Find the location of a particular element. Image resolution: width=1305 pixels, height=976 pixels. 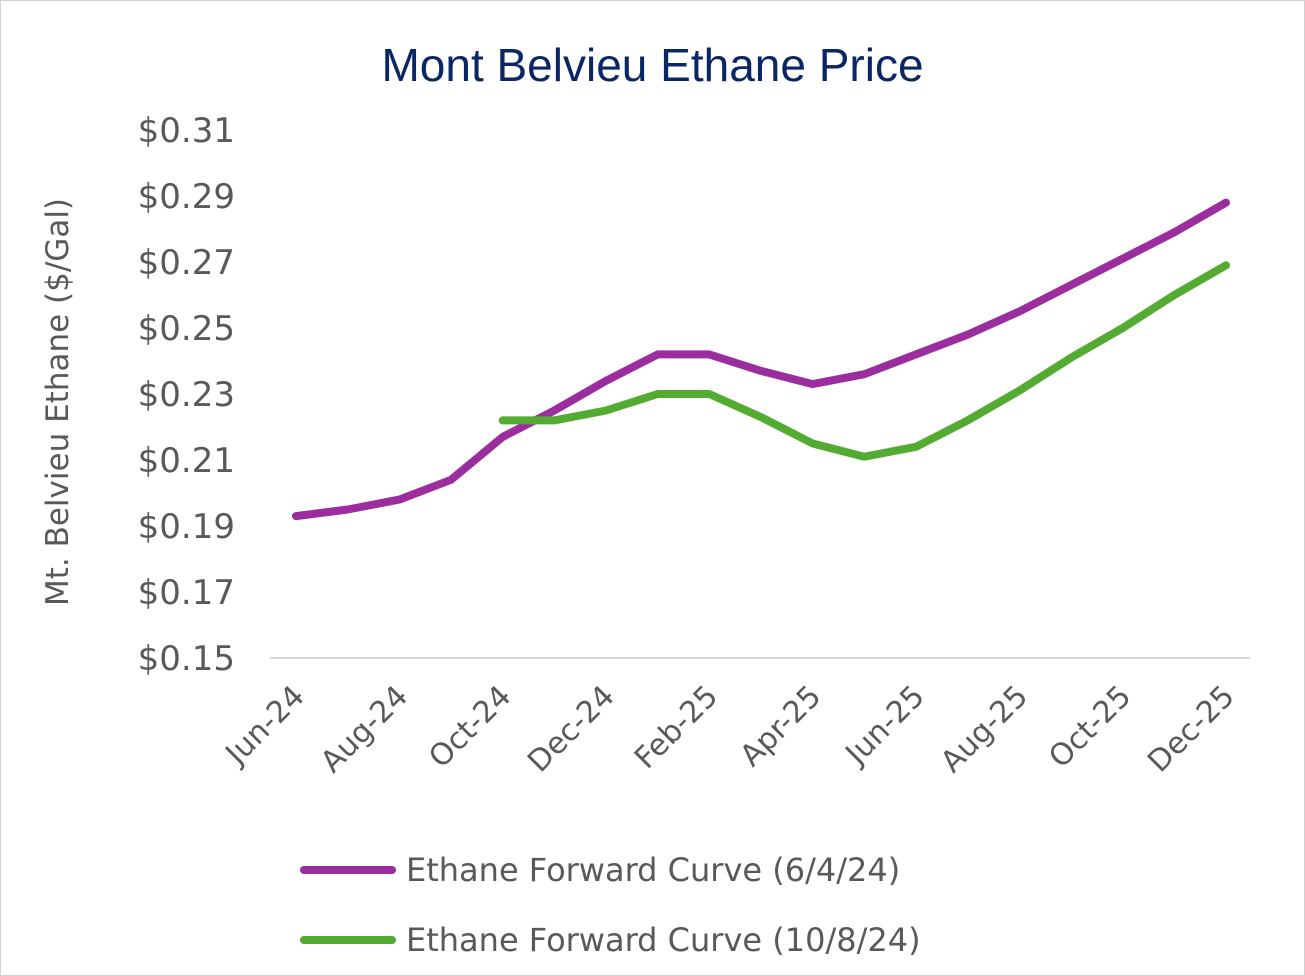

y-tick-label: $0.15 is located at coordinates (186, 659).